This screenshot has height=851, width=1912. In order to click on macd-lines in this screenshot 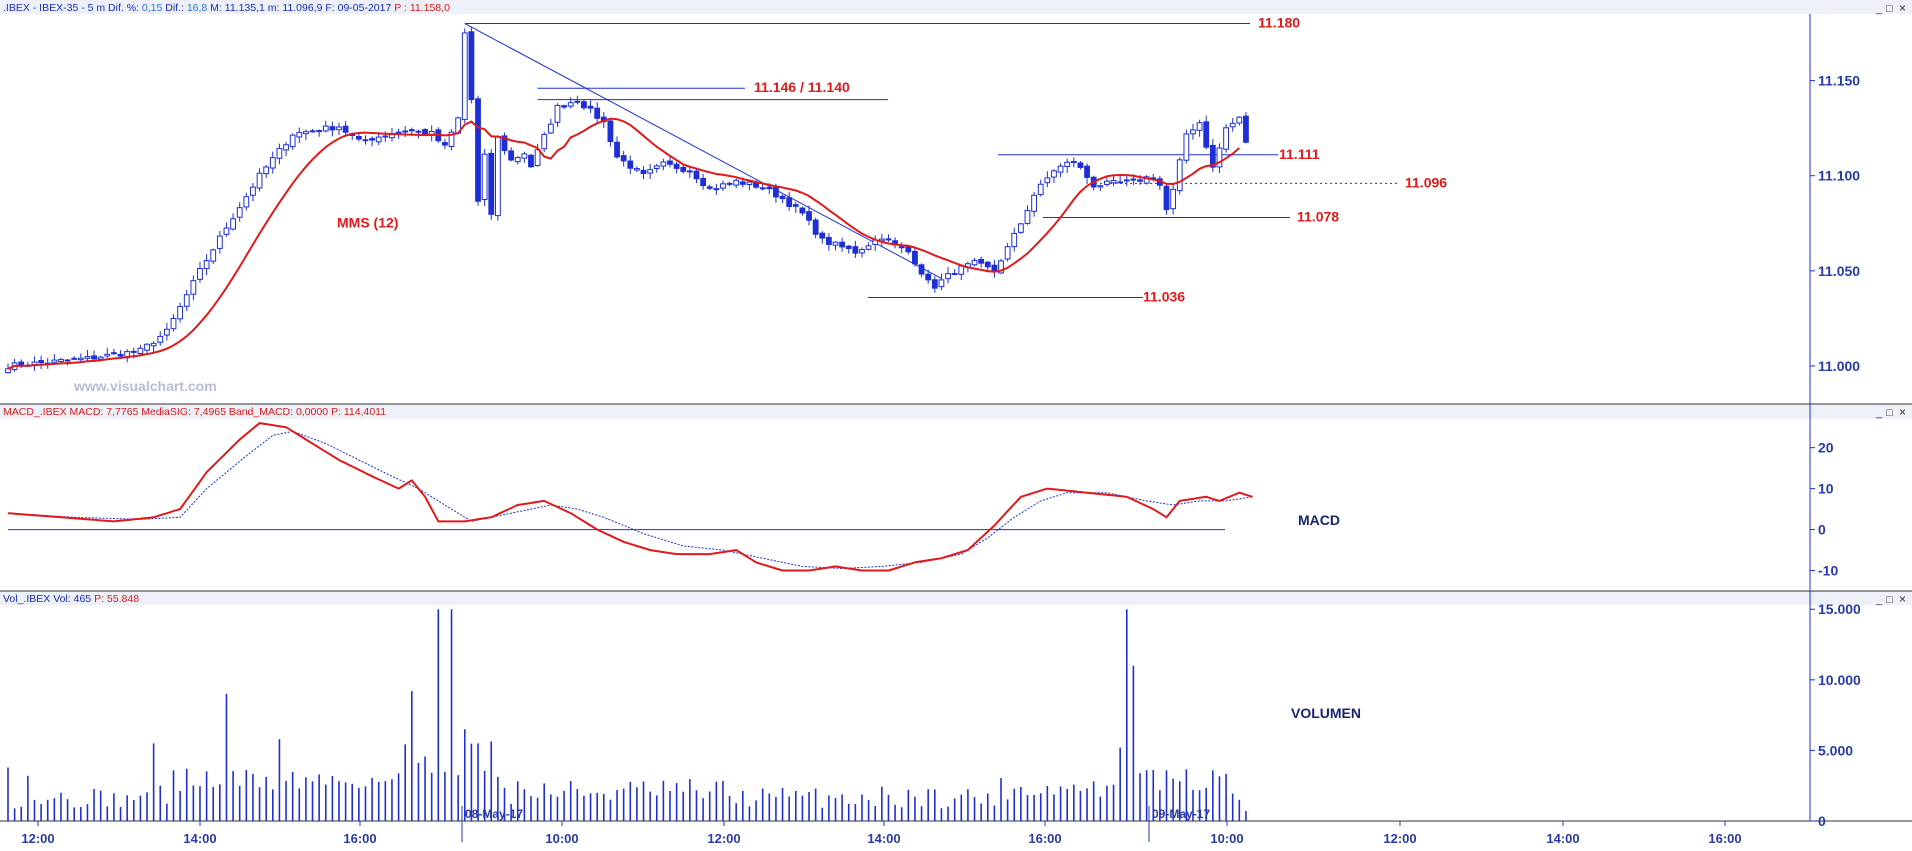, I will do `click(630, 497)`.